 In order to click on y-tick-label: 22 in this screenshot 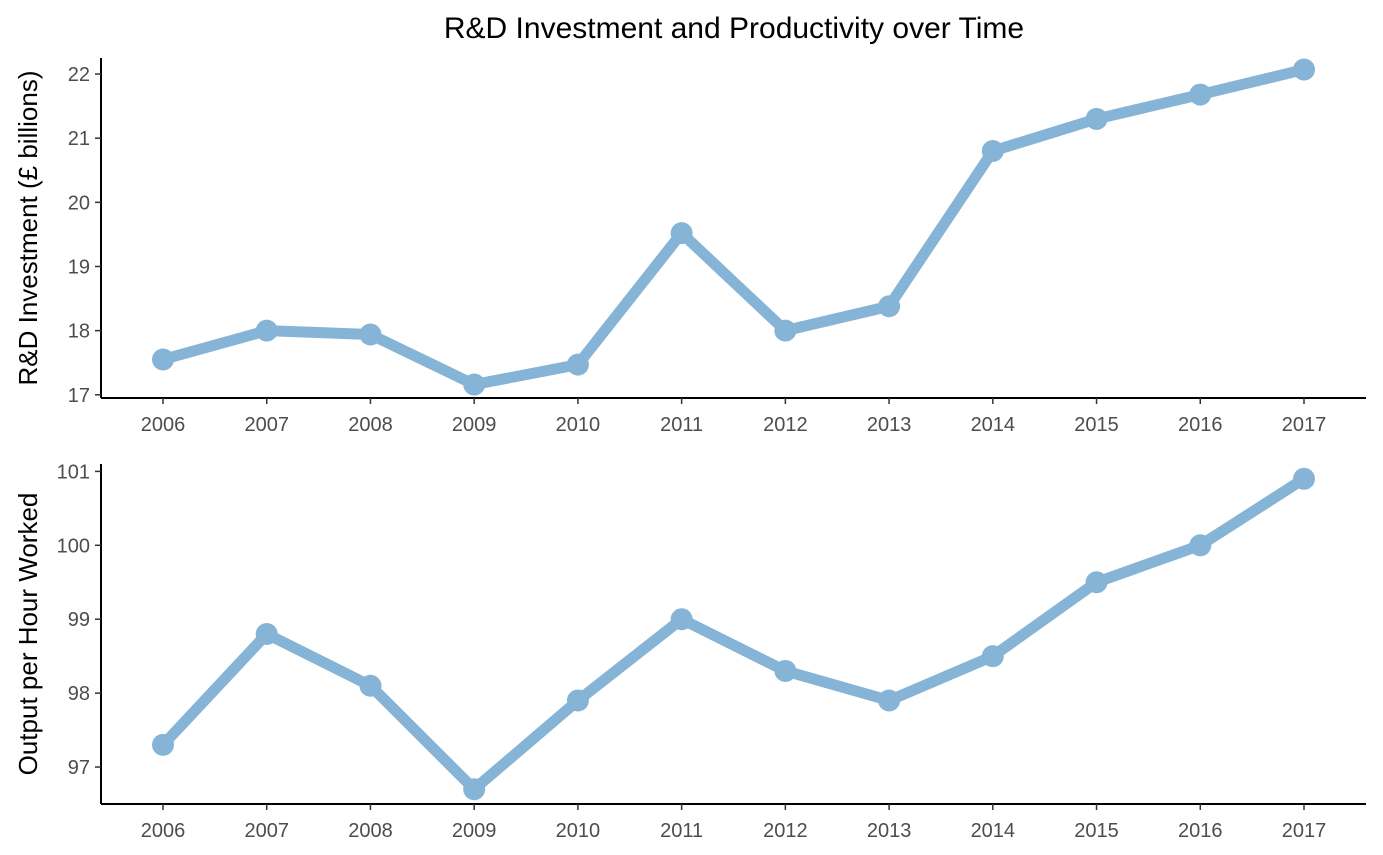, I will do `click(79, 75)`.